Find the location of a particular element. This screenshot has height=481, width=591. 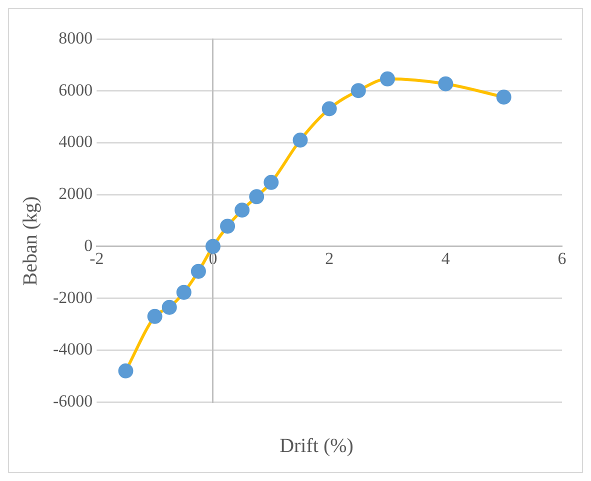

y-tick-label: 2000 is located at coordinates (75, 194).